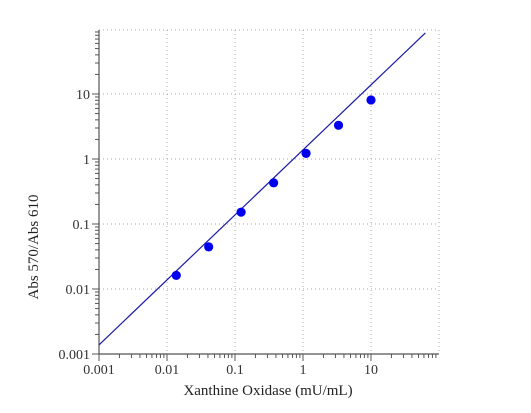  Describe the element at coordinates (78, 290) in the screenshot. I see `y-tick-label: 0.01` at that location.